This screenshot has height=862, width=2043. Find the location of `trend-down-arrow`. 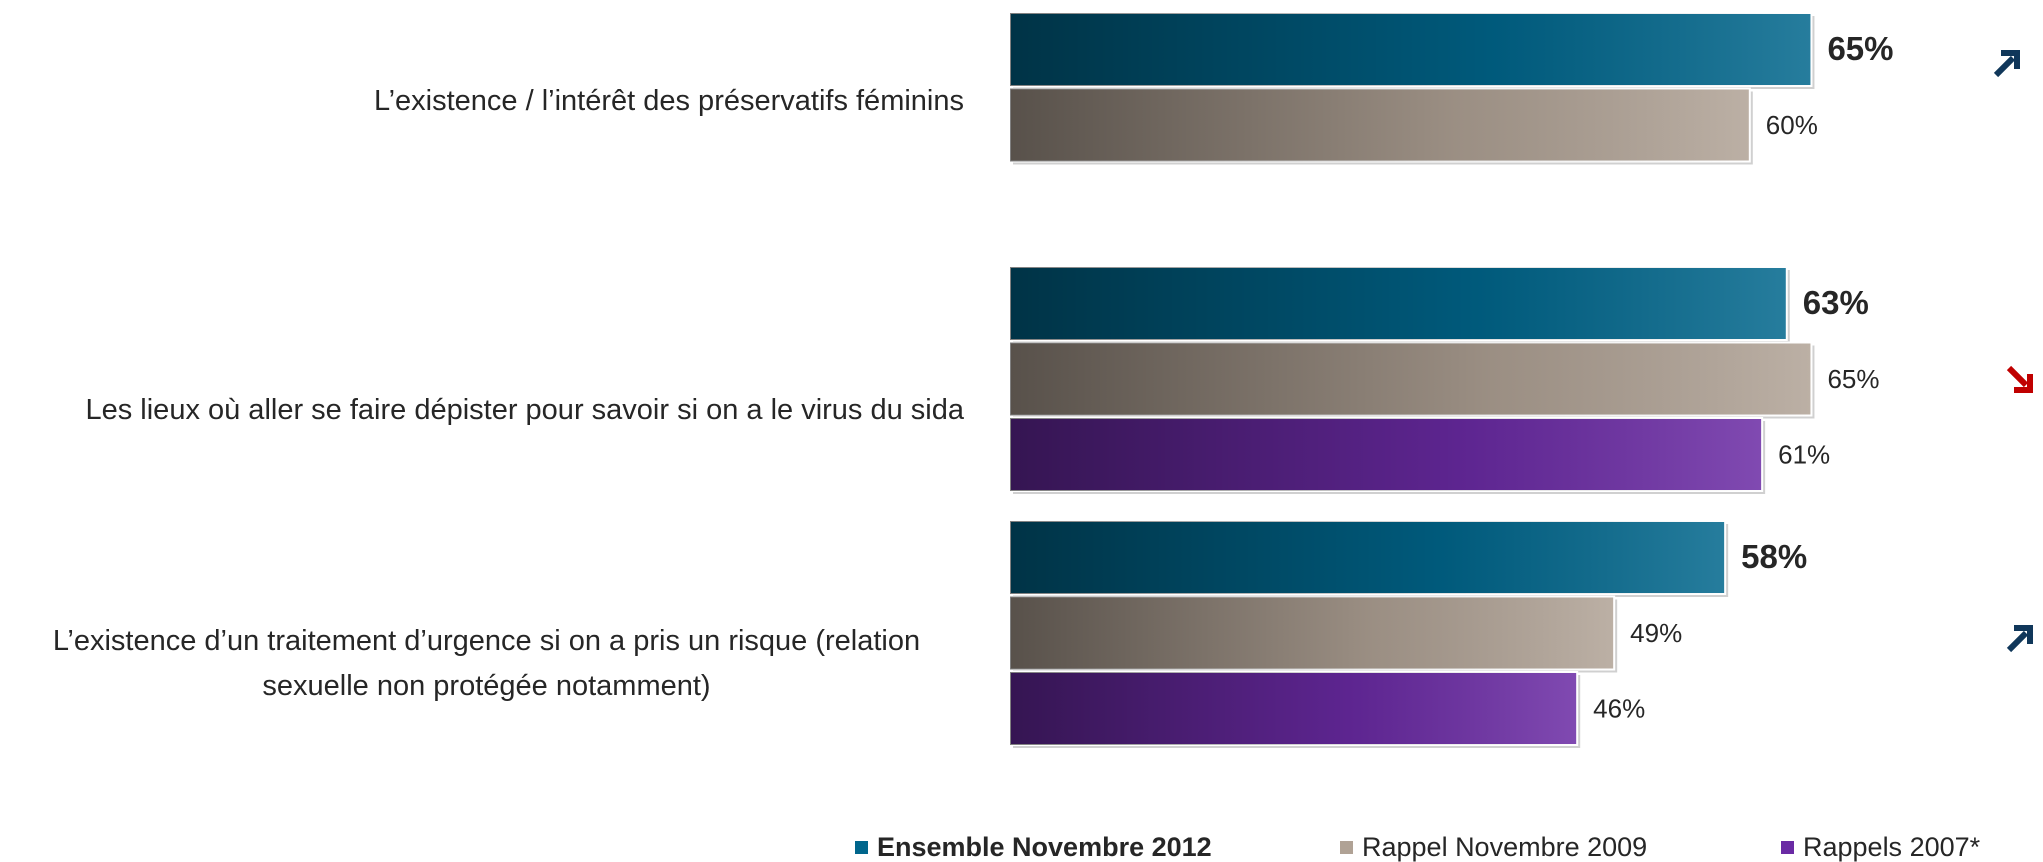

trend-down-arrow is located at coordinates (2019, 379).